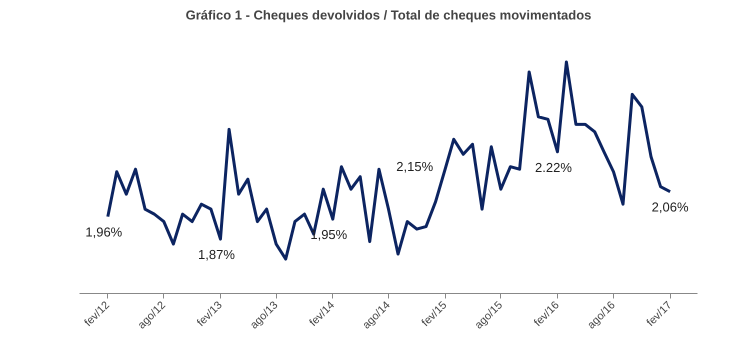 The width and height of the screenshot is (756, 338). What do you see at coordinates (389, 15) in the screenshot?
I see `chart-title: Gráfico 1 - Cheques devolvidos / Total de cheques movimentados` at bounding box center [389, 15].